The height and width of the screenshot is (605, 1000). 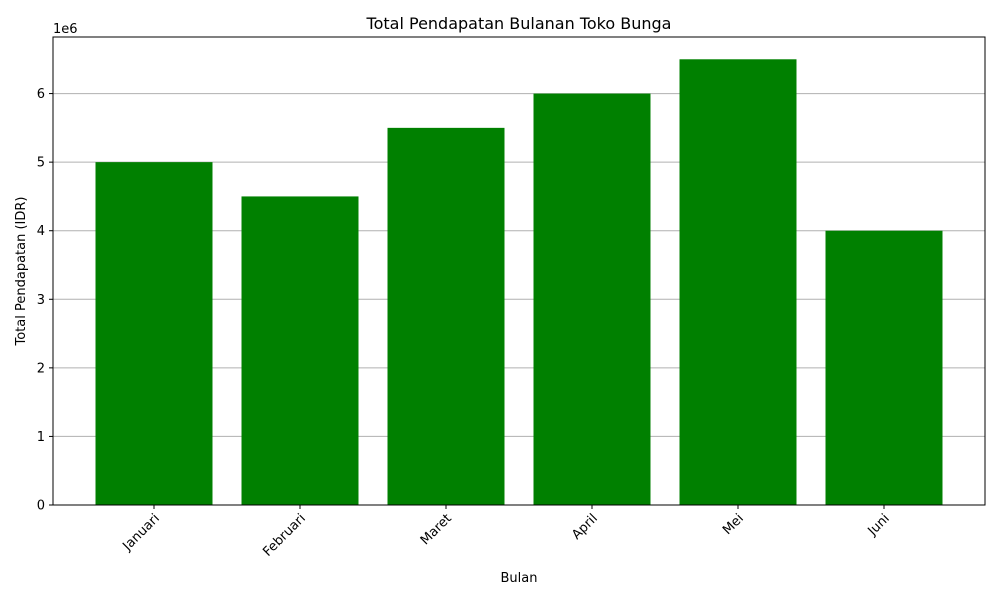 What do you see at coordinates (300, 350) in the screenshot?
I see `bar-februari` at bounding box center [300, 350].